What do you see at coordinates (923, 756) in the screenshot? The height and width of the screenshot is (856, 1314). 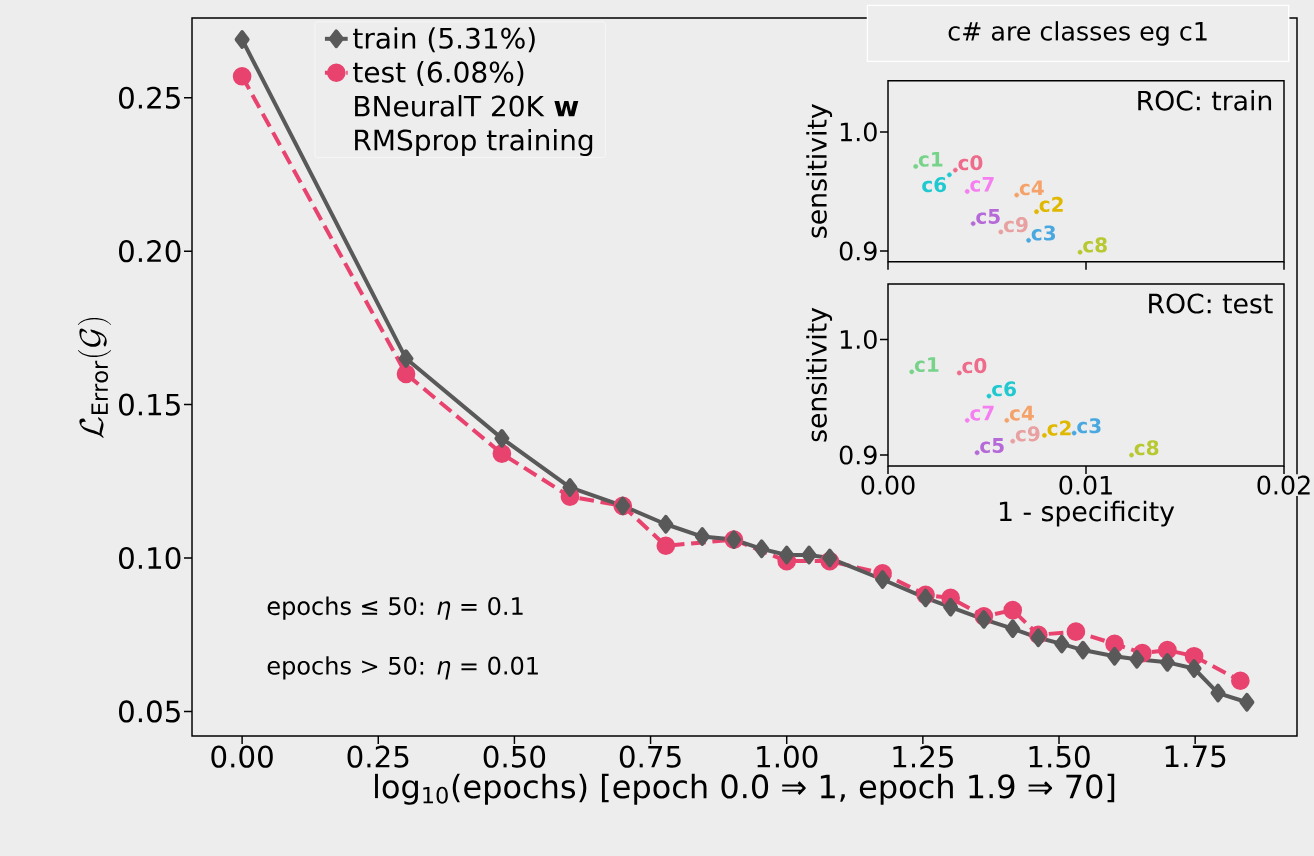 I see `x-tick-label: 1.25` at bounding box center [923, 756].